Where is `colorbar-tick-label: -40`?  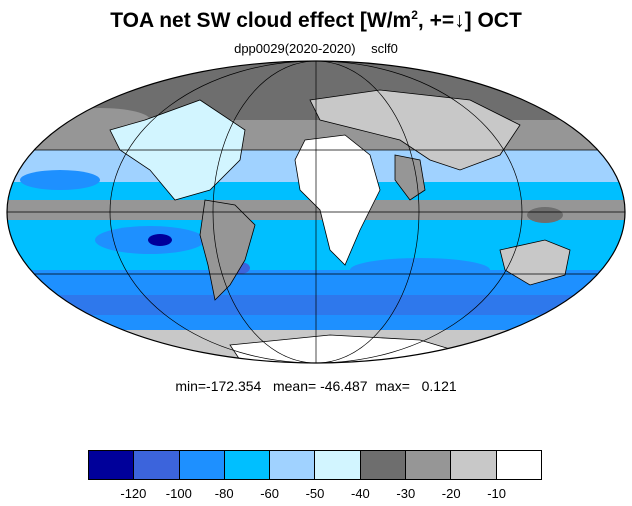 colorbar-tick-label: -40 is located at coordinates (360, 493).